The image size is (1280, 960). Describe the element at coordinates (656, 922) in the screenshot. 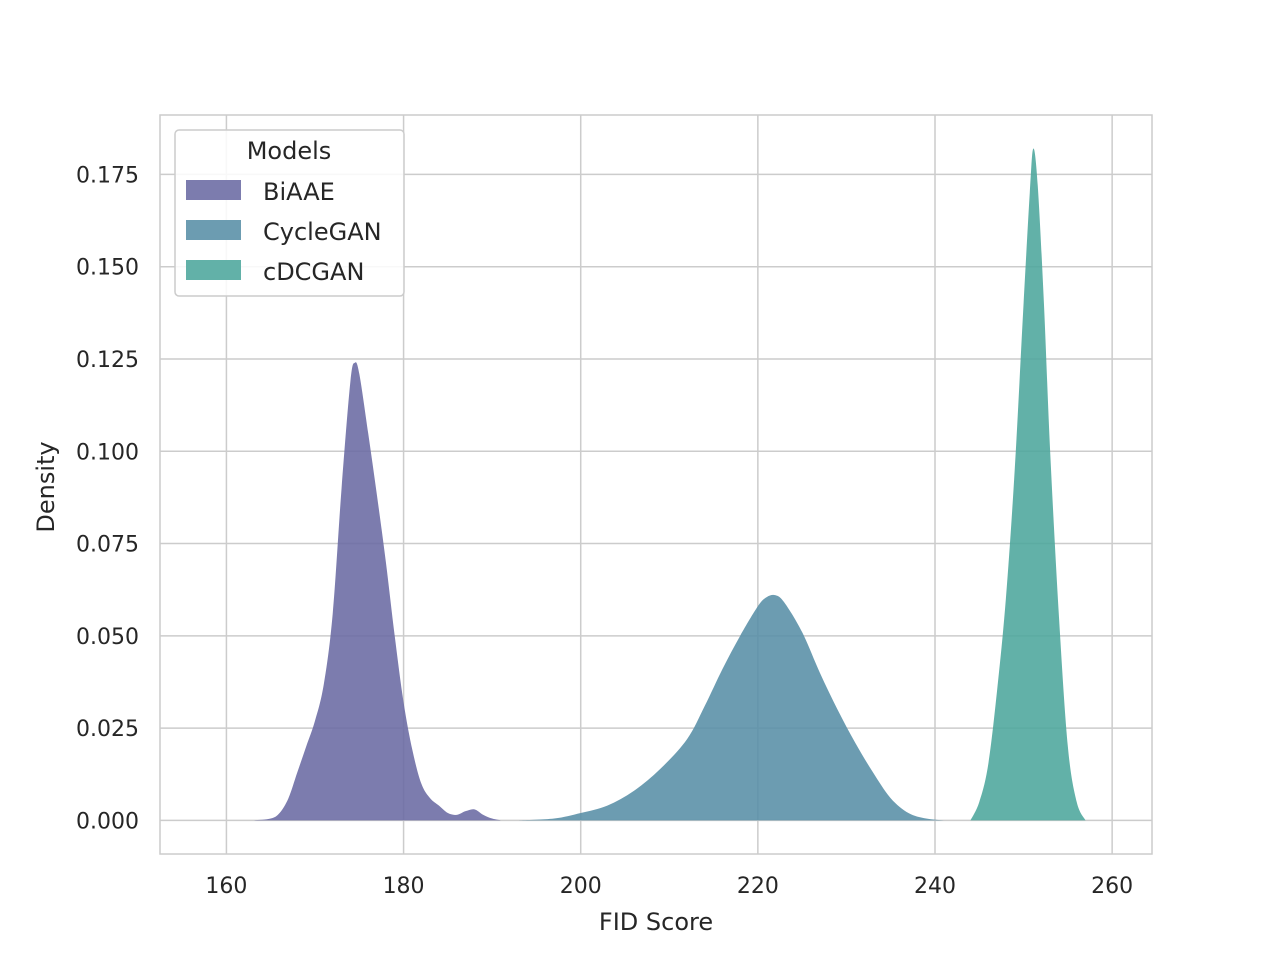

I see `x-axis-label: FID Score` at that location.